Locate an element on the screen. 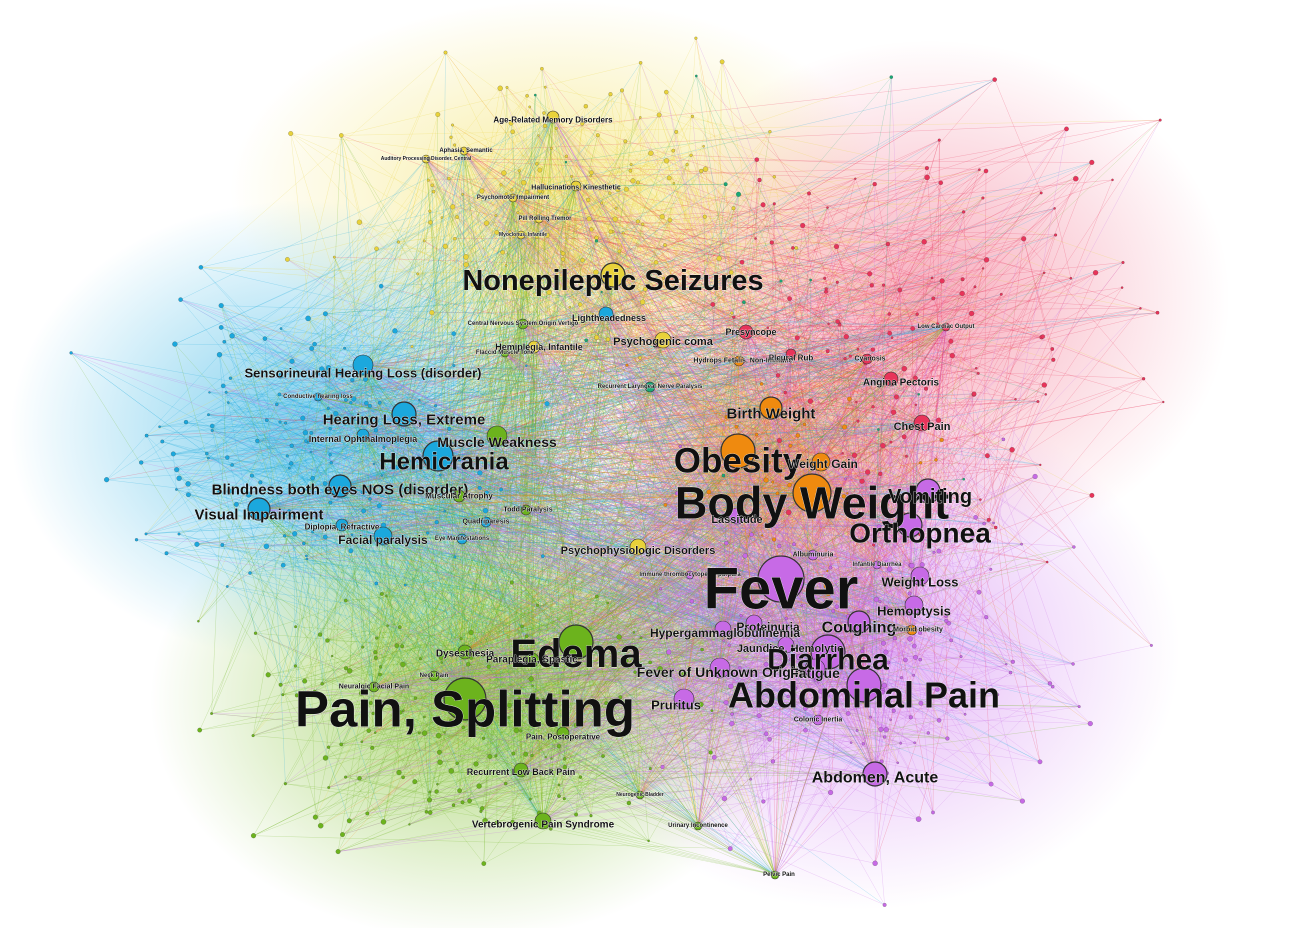  label-flaccid-muscle-tone: Flaccid Muscle Tone is located at coordinates (505, 353).